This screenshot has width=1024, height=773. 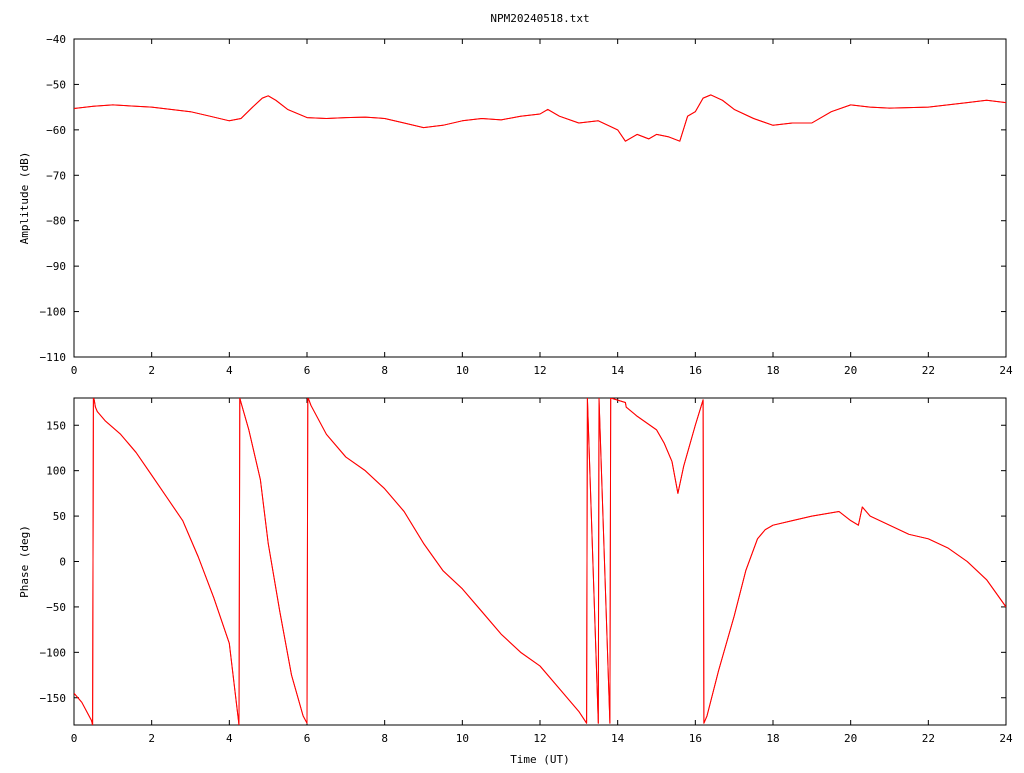 What do you see at coordinates (56, 175) in the screenshot?
I see `y-tick-label: −70` at bounding box center [56, 175].